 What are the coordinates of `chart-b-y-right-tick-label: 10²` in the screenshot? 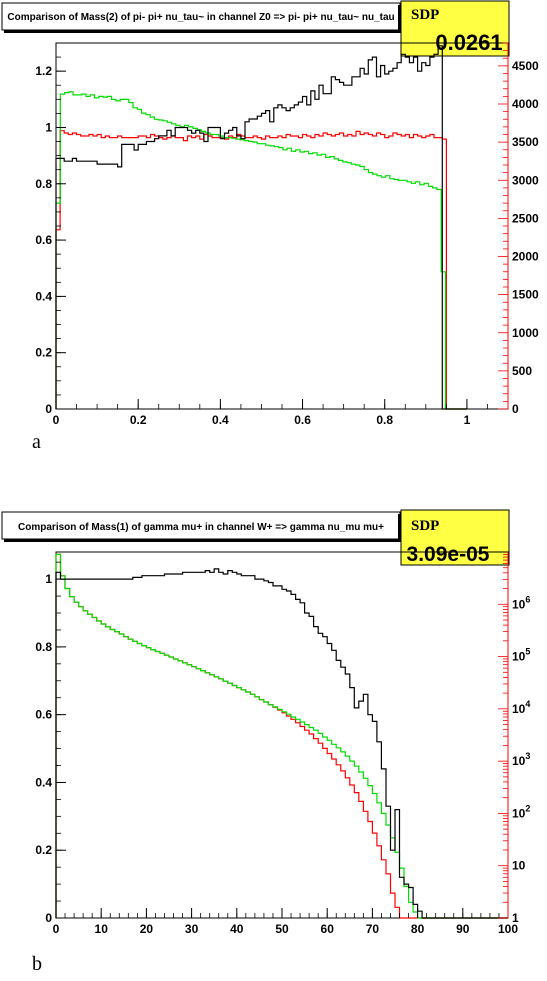 It's located at (521, 811).